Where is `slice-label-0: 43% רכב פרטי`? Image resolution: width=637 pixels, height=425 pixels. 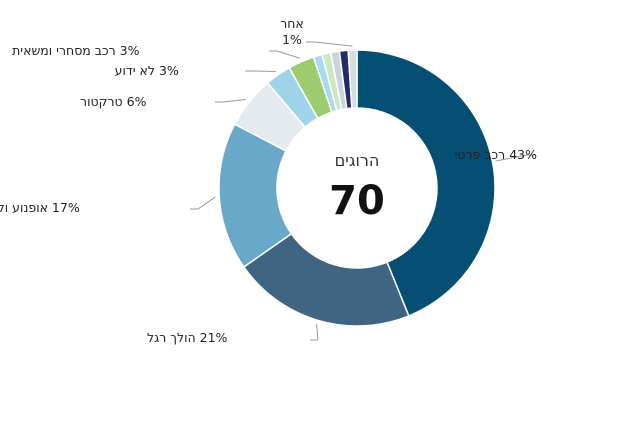
slice-label-0: 43% רכב פרטי is located at coordinates (496, 154).